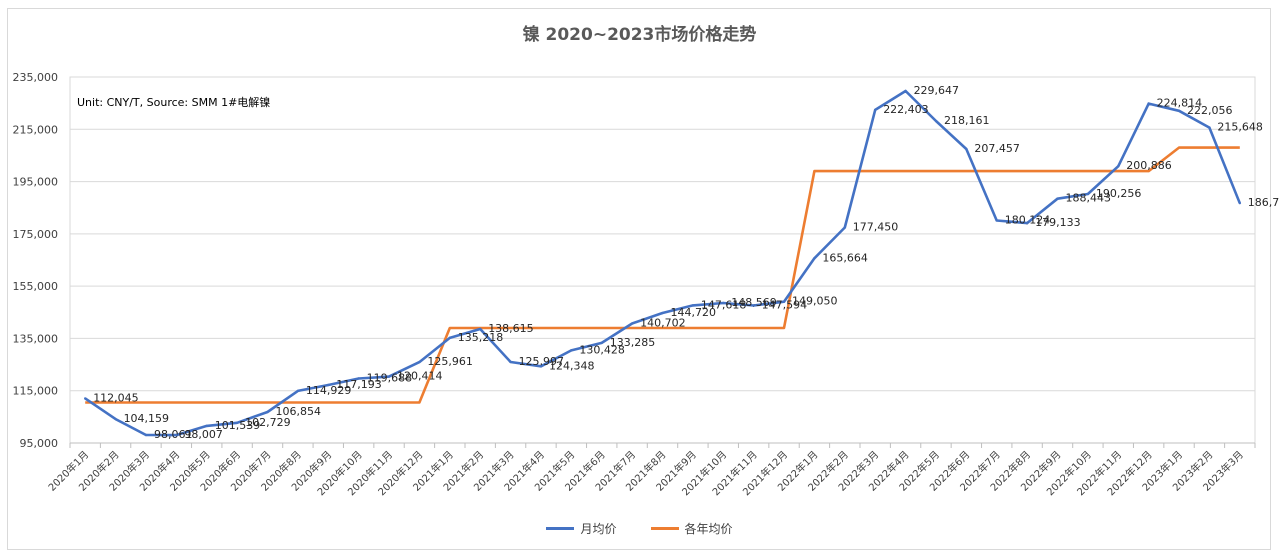 The width and height of the screenshot is (1279, 558). What do you see at coordinates (906, 109) in the screenshot?
I see `data-label: 222,403` at bounding box center [906, 109].